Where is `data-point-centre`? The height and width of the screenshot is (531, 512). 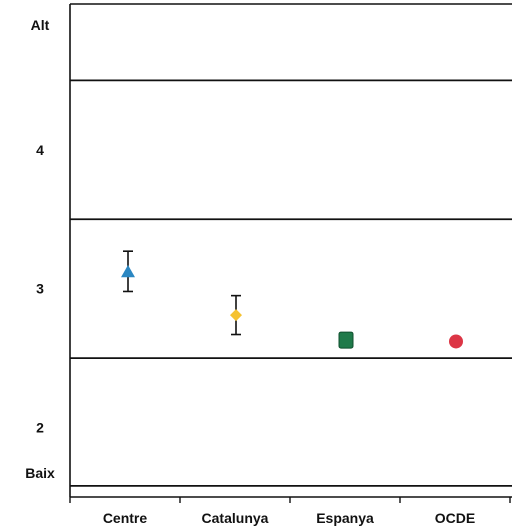
data-point-centre is located at coordinates (128, 271).